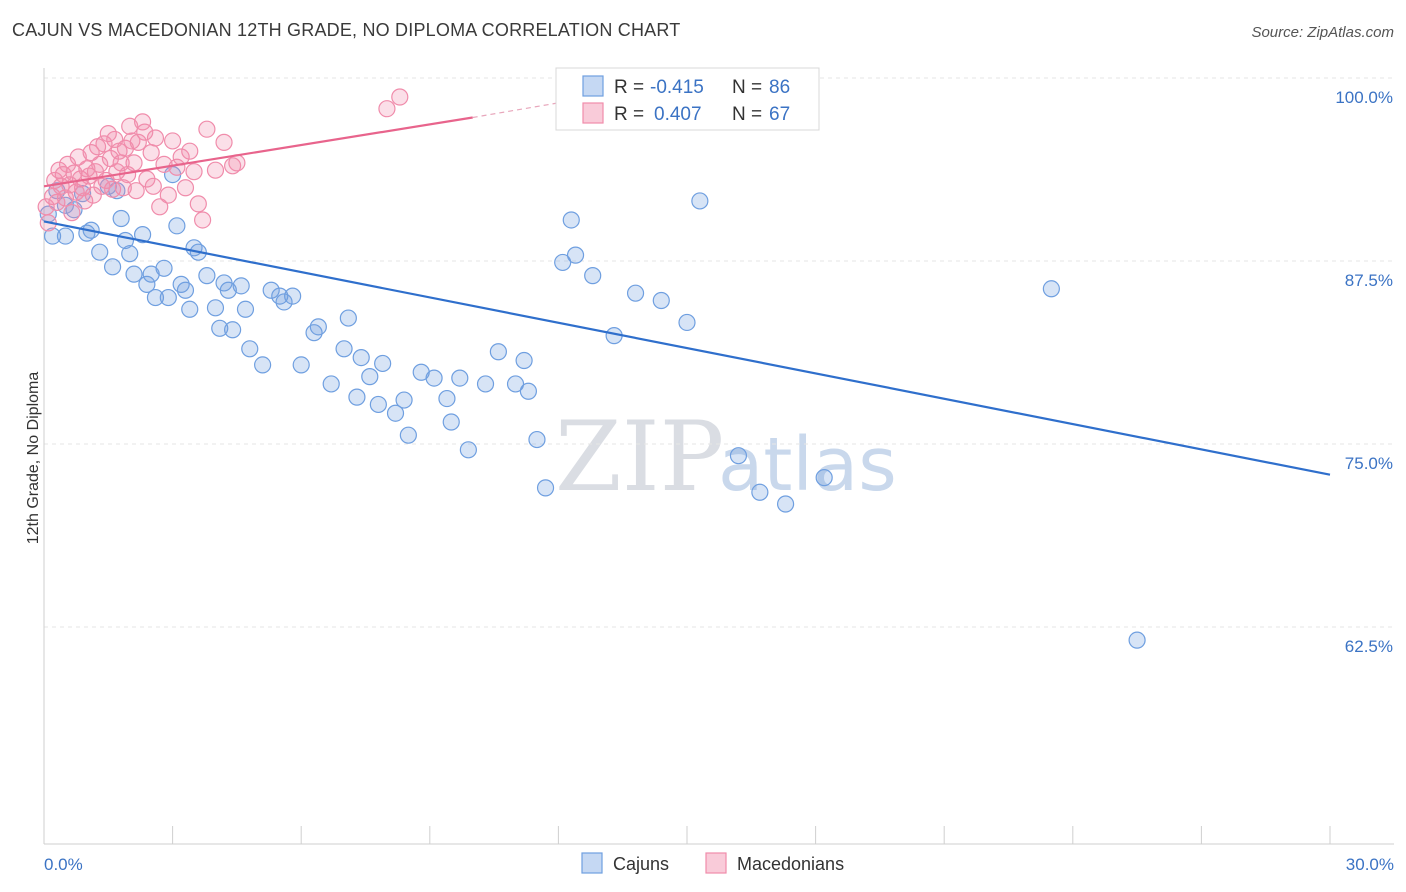  I want to click on series-legend: Cajuns Macedonians, so click(712, 863).